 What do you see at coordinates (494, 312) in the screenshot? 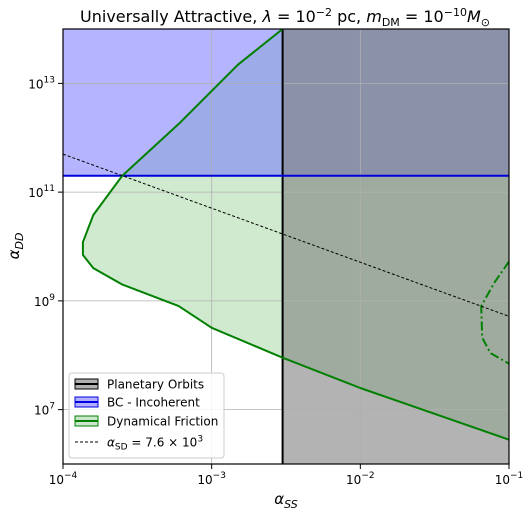
I see `dynamical-friction-dashdot-curve` at bounding box center [494, 312].